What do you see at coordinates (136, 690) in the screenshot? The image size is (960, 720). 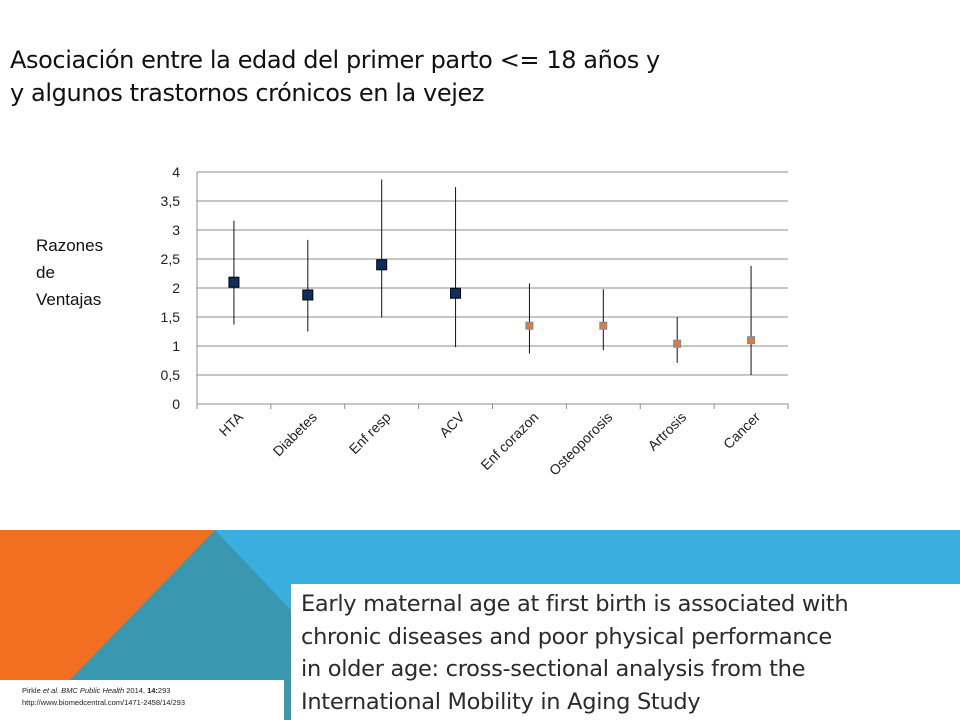 I see `reference-year: 2014,` at bounding box center [136, 690].